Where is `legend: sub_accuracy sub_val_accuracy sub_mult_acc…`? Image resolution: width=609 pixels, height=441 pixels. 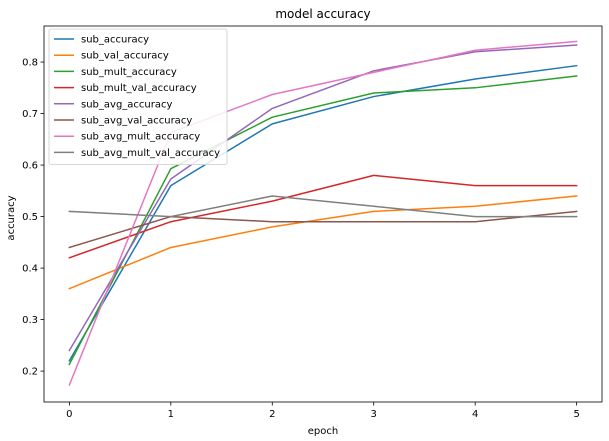
legend: sub_accuracy sub_val_accuracy sub_mult_acc… is located at coordinates (138, 97).